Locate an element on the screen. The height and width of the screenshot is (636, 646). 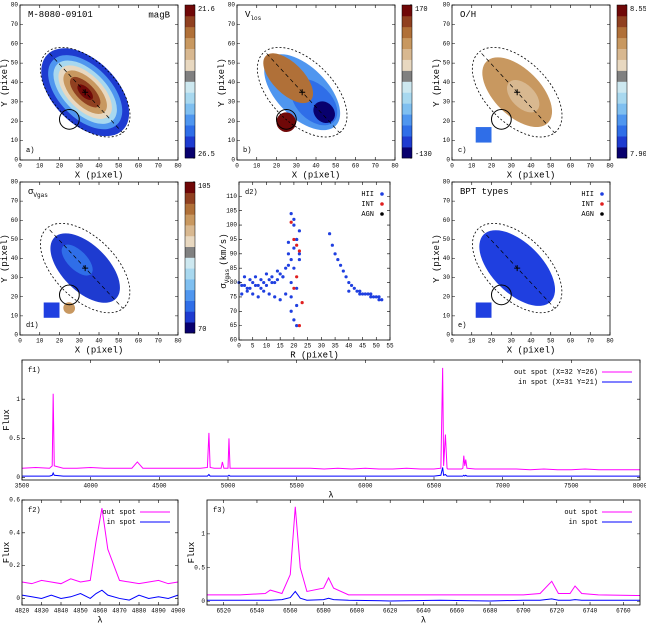
panel-title: O/H is located at coordinates (468, 15).